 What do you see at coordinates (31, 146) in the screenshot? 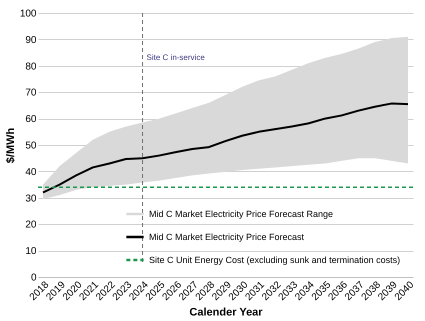
I see `y-tick-label: 50` at bounding box center [31, 146].